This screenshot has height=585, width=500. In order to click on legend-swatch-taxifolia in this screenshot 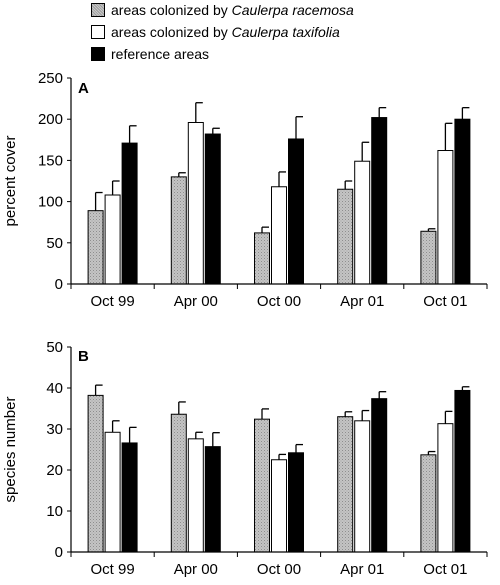, I will do `click(98, 32)`.